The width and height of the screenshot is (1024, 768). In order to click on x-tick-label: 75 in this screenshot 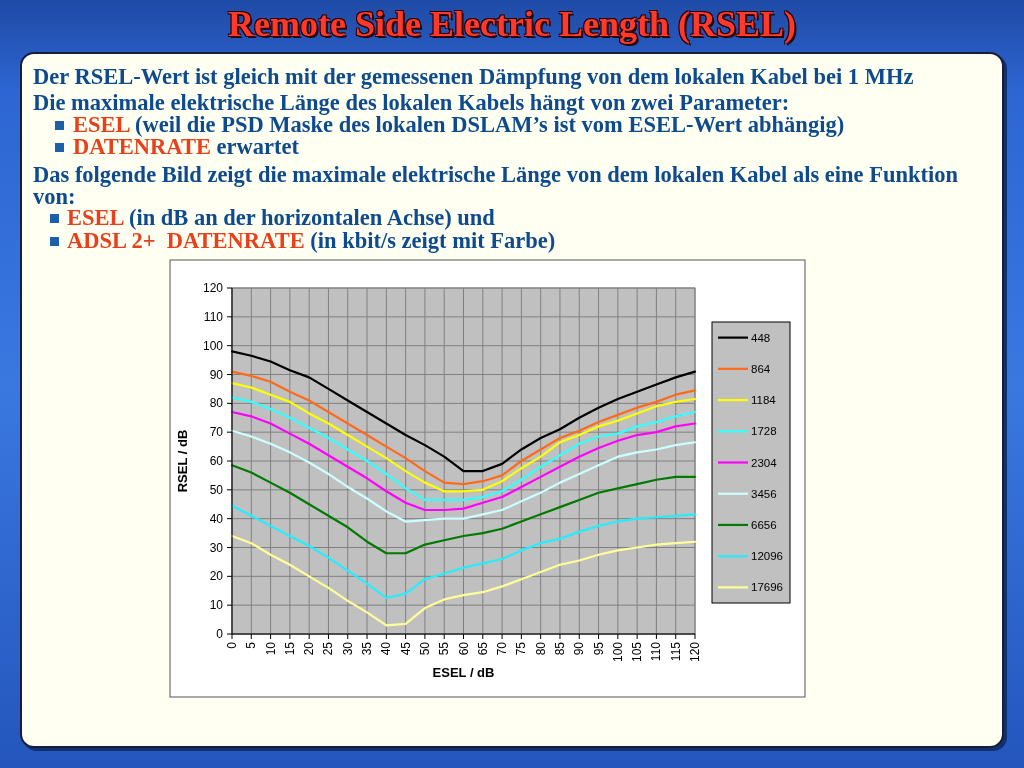, I will do `click(521, 648)`.